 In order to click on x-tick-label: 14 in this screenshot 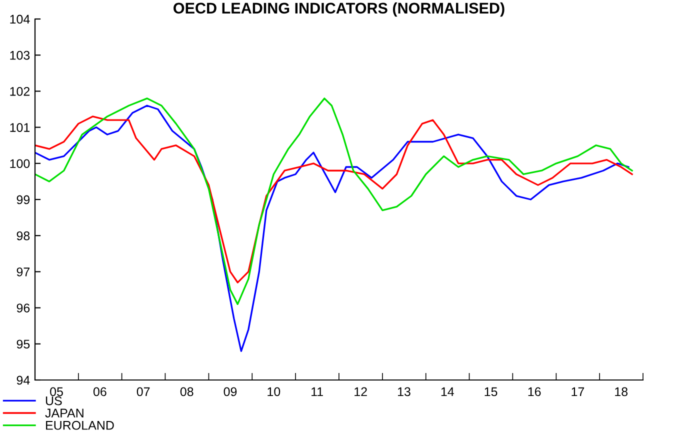, I will do `click(447, 391)`.